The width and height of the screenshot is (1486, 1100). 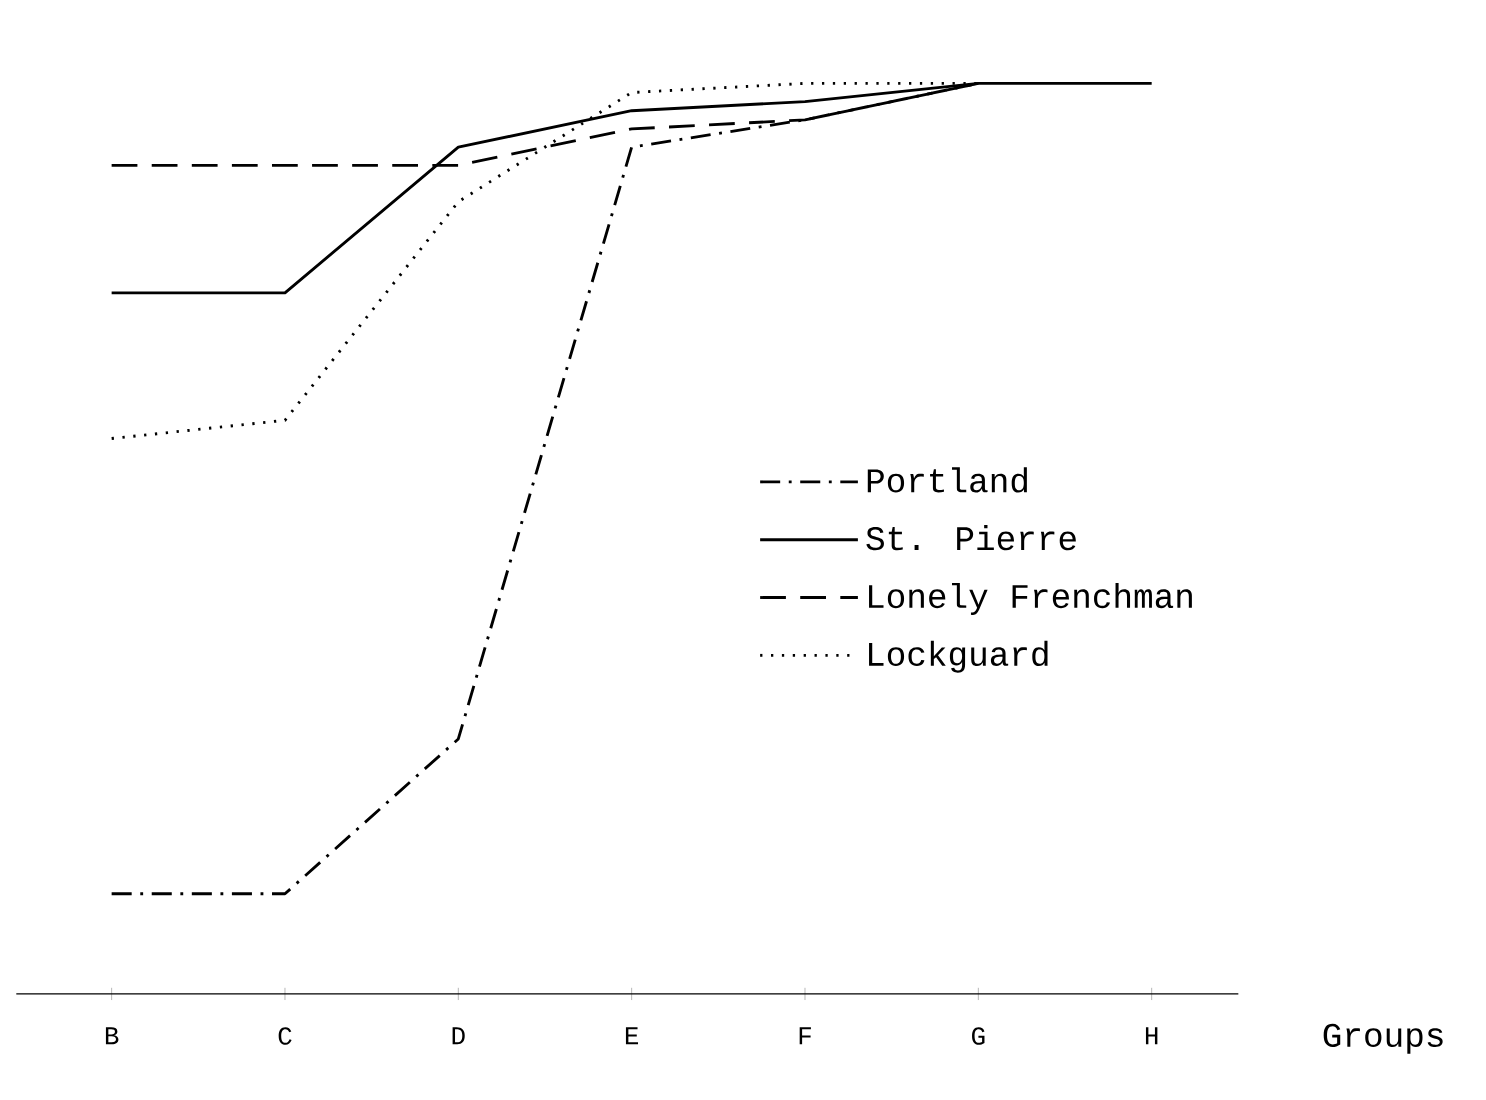 I want to click on x-axis-title: Groups, so click(x=1383, y=1038).